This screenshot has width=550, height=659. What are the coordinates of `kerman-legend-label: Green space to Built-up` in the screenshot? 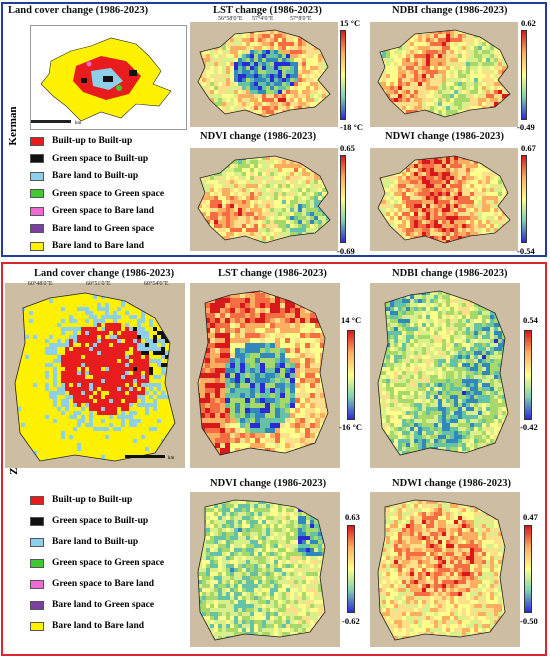 It's located at (100, 158).